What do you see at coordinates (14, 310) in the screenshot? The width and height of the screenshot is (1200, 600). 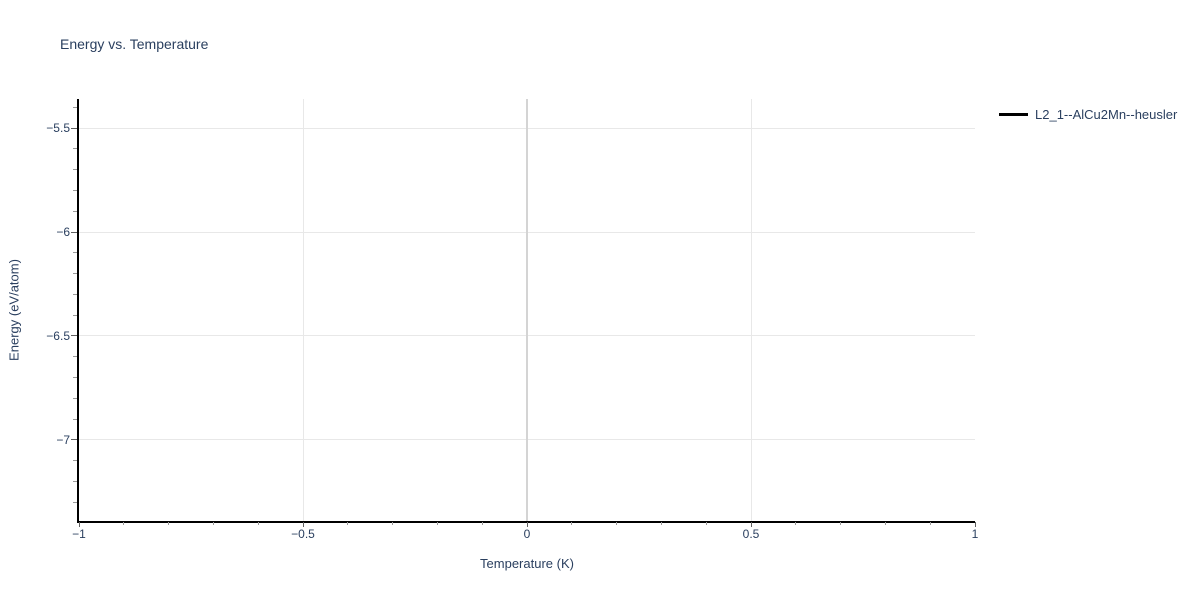 I see `y-axis-title: Energy (eV/atom)` at bounding box center [14, 310].